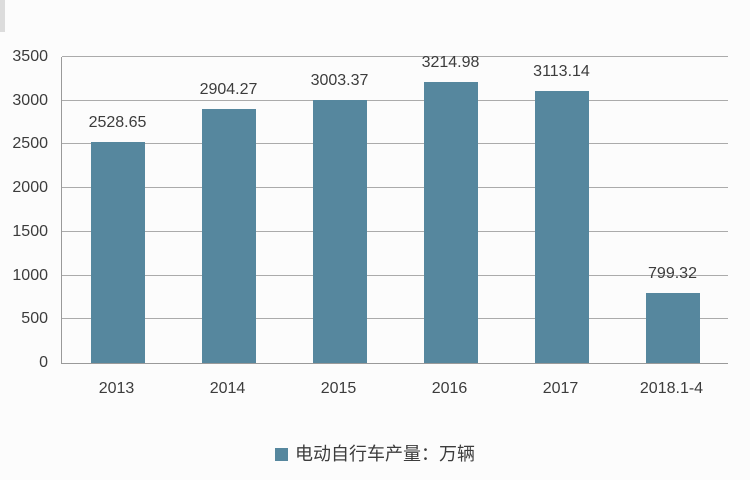 Image resolution: width=750 pixels, height=480 pixels. Describe the element at coordinates (385, 454) in the screenshot. I see `legend-label: 电动自行车产量：万辆` at that location.